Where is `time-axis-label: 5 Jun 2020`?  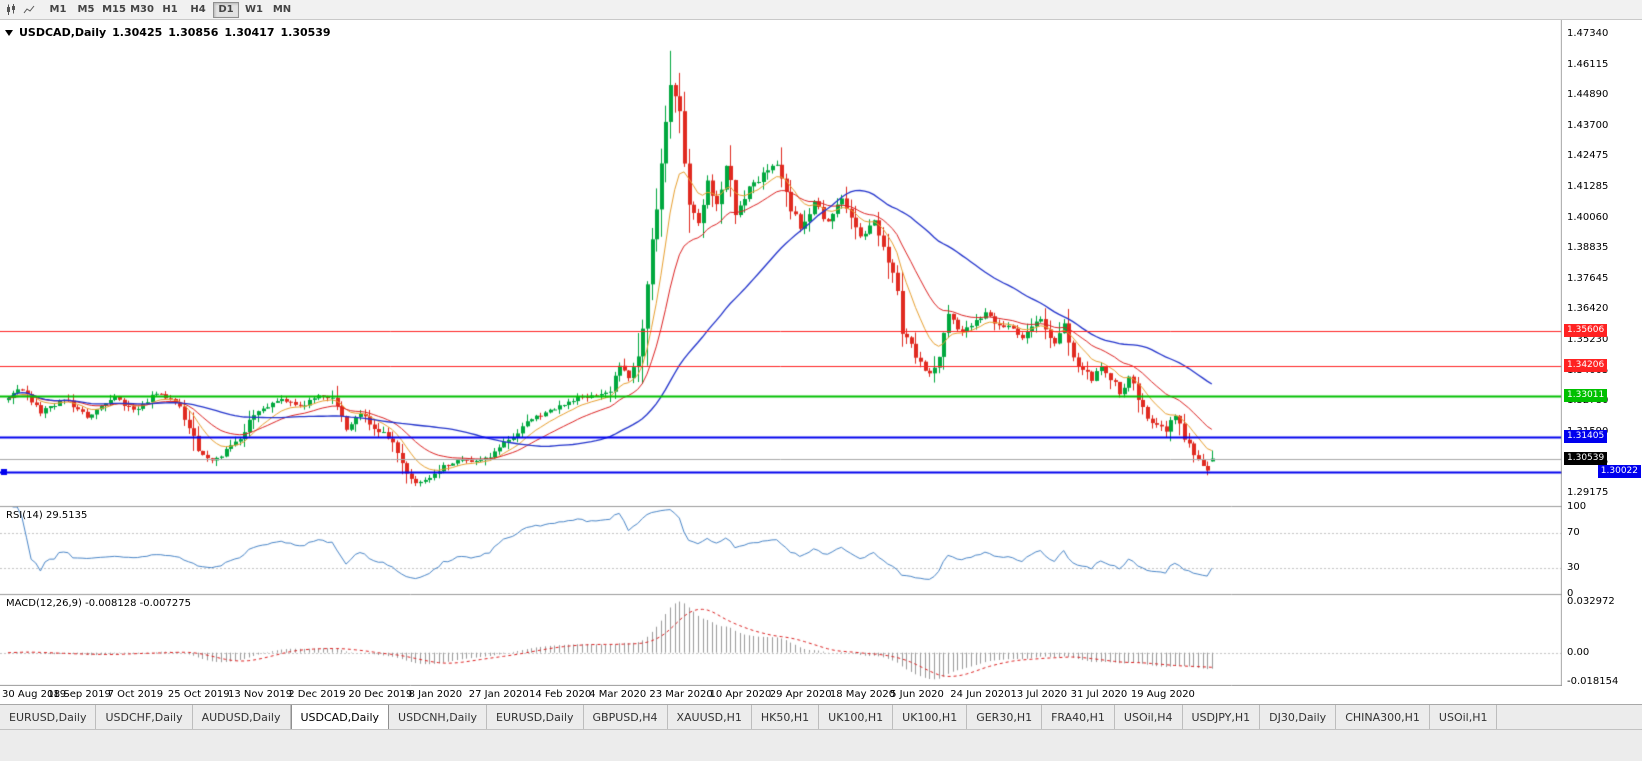 time-axis-label: 5 Jun 2020 is located at coordinates (917, 694).